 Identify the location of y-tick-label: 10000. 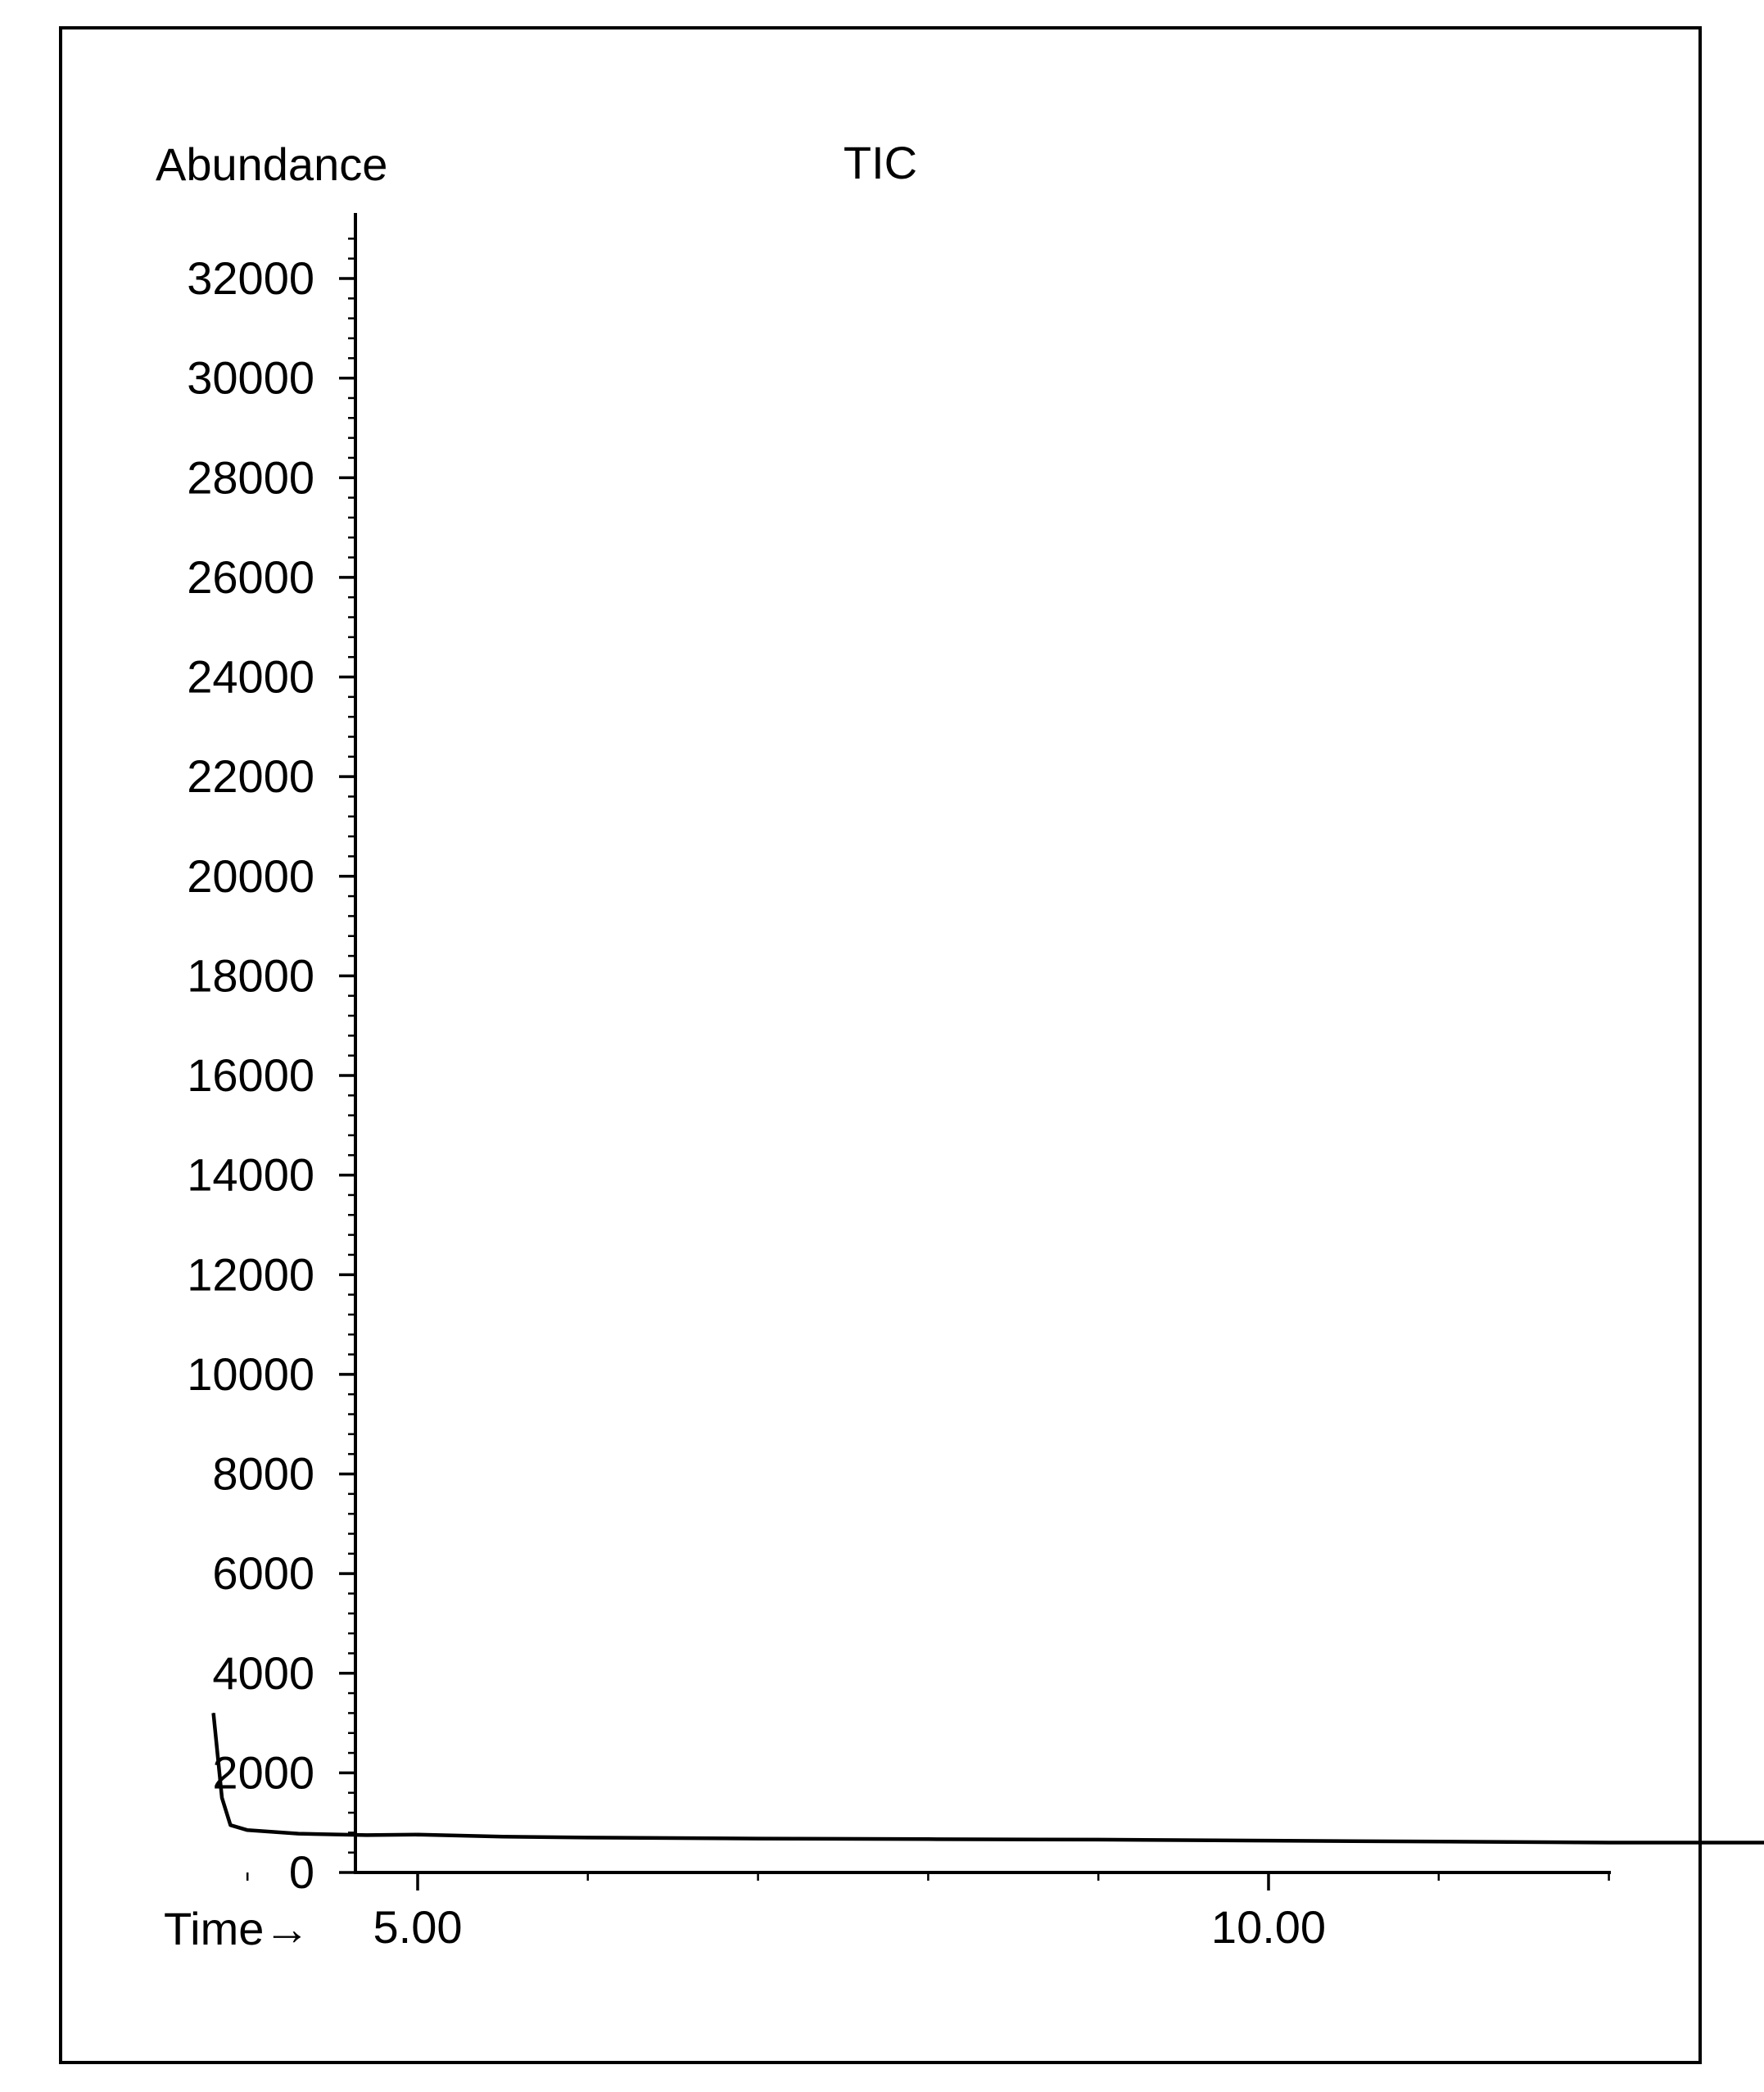
(250, 1374).